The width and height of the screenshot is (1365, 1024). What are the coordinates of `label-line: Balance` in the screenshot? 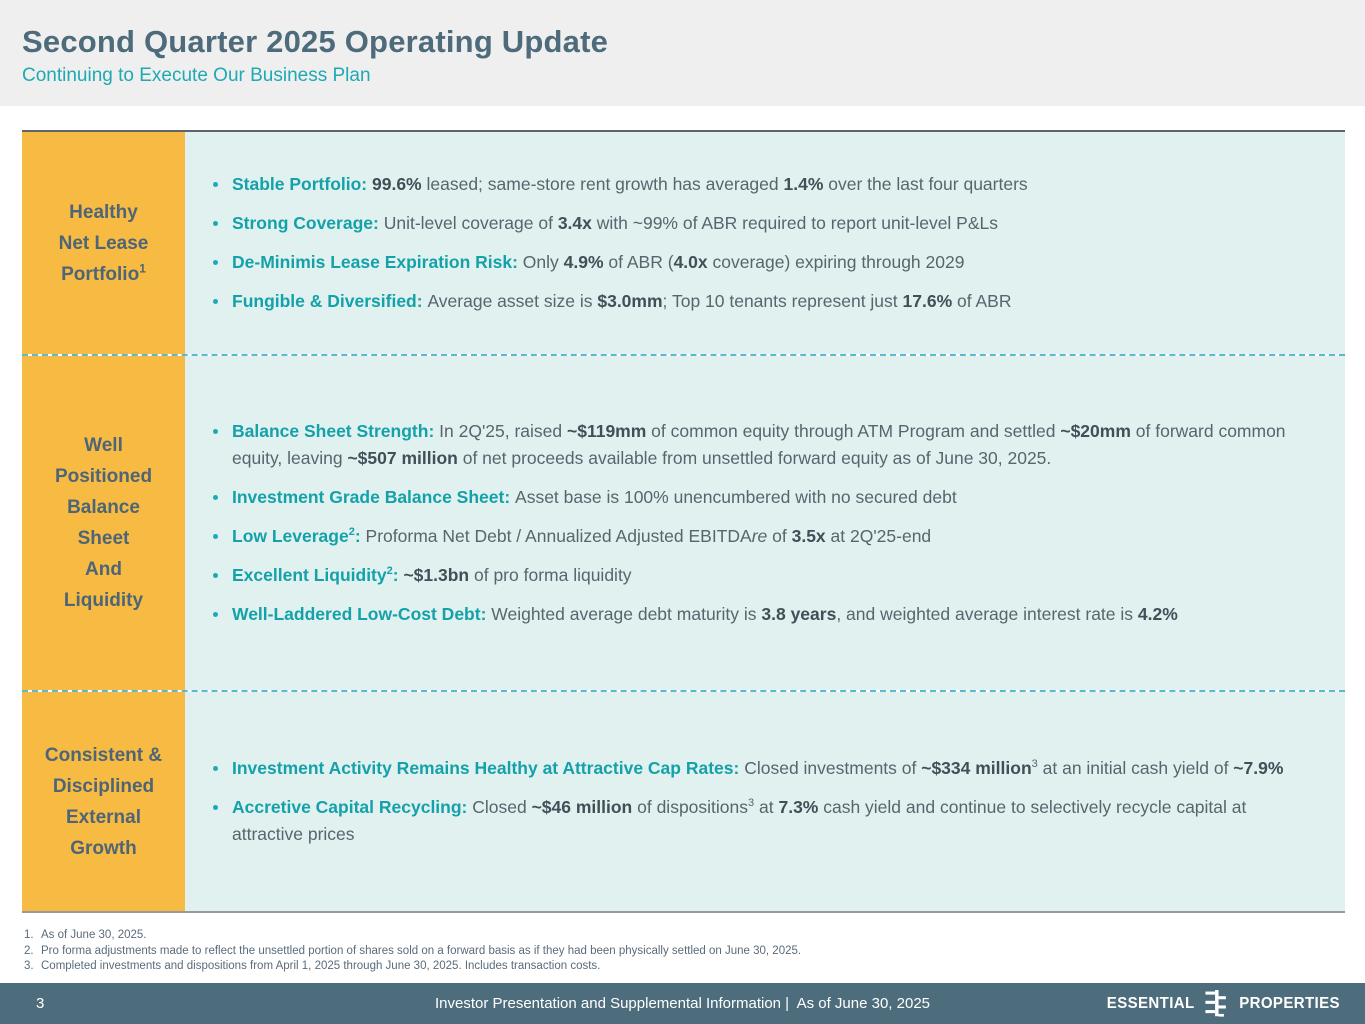 It's located at (103, 507).